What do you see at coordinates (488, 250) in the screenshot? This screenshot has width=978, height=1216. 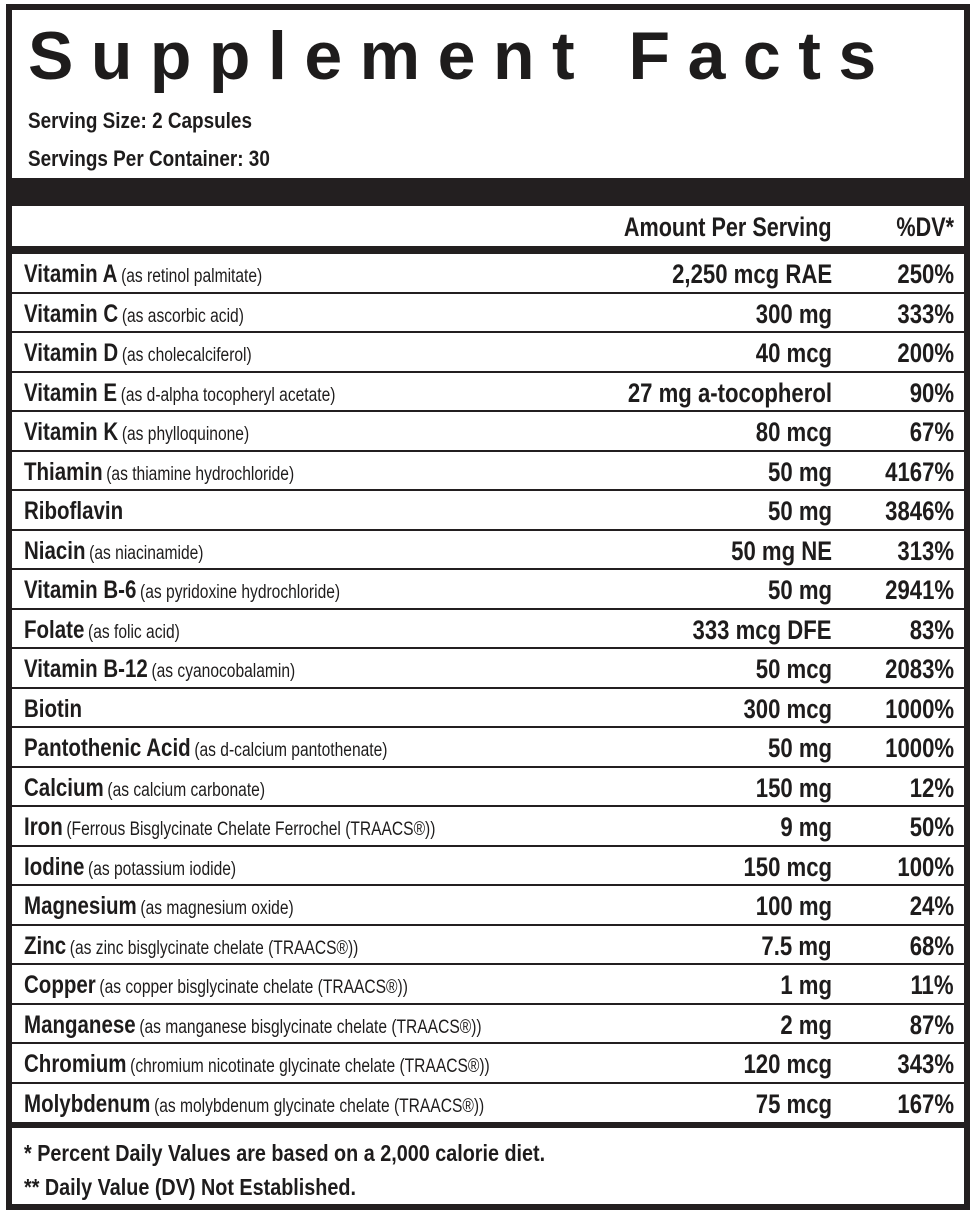 I see `header-divider` at bounding box center [488, 250].